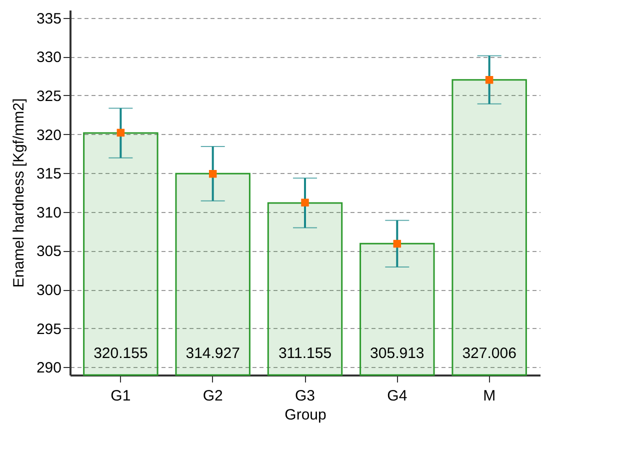  What do you see at coordinates (397, 396) in the screenshot?
I see `x-tick-label: G4` at bounding box center [397, 396].